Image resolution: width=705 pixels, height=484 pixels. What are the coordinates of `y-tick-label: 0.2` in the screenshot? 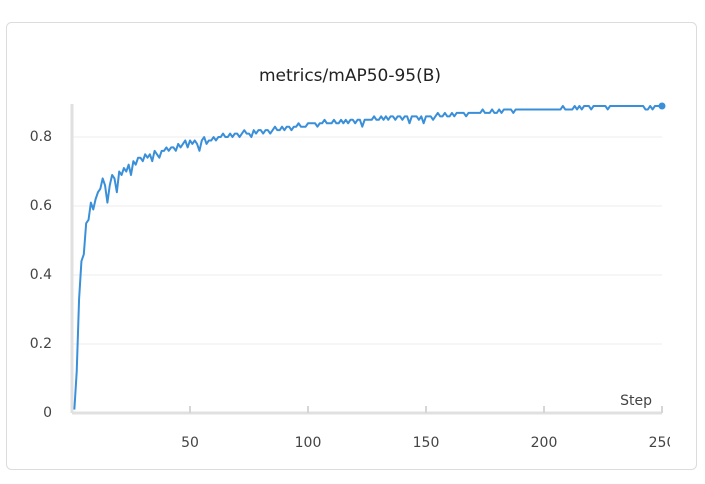 It's located at (41, 344).